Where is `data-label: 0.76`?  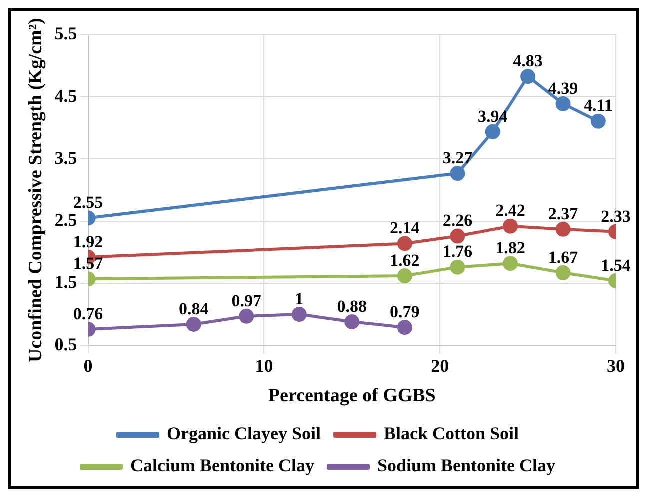 data-label: 0.76 is located at coordinates (88, 314).